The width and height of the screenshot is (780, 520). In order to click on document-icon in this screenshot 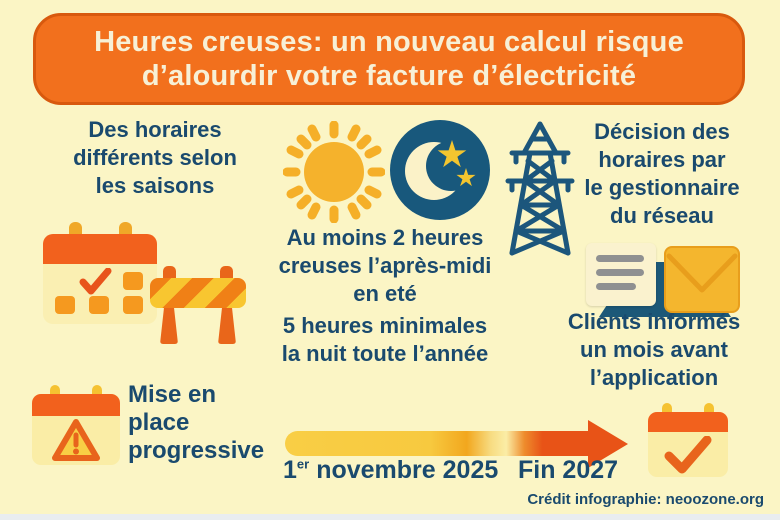, I will do `click(621, 274)`.